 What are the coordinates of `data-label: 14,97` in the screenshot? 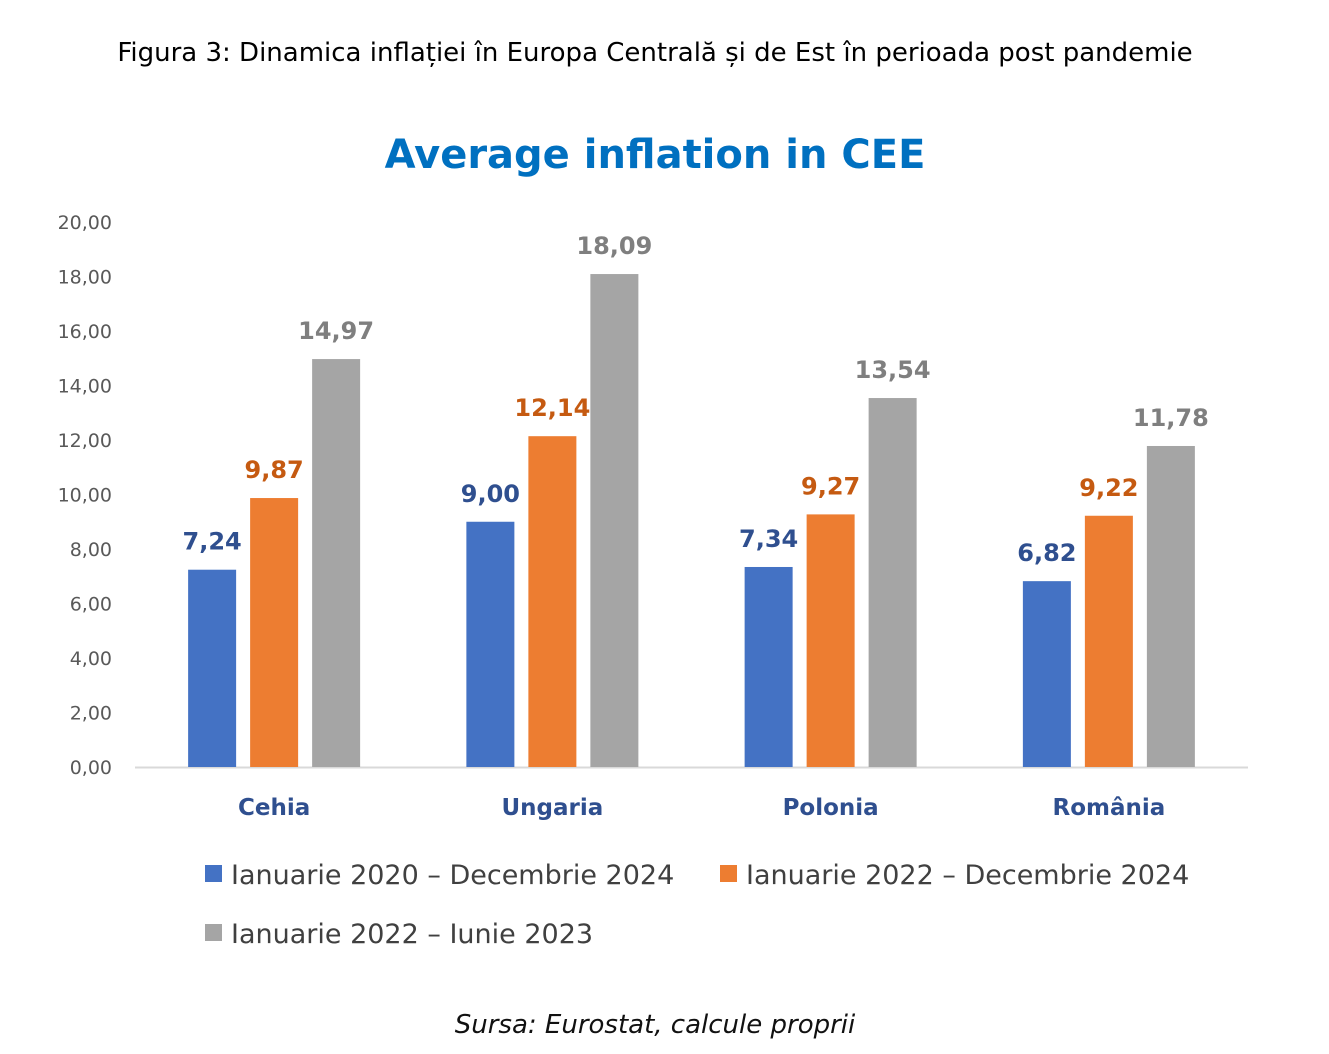 It's located at (336, 331).